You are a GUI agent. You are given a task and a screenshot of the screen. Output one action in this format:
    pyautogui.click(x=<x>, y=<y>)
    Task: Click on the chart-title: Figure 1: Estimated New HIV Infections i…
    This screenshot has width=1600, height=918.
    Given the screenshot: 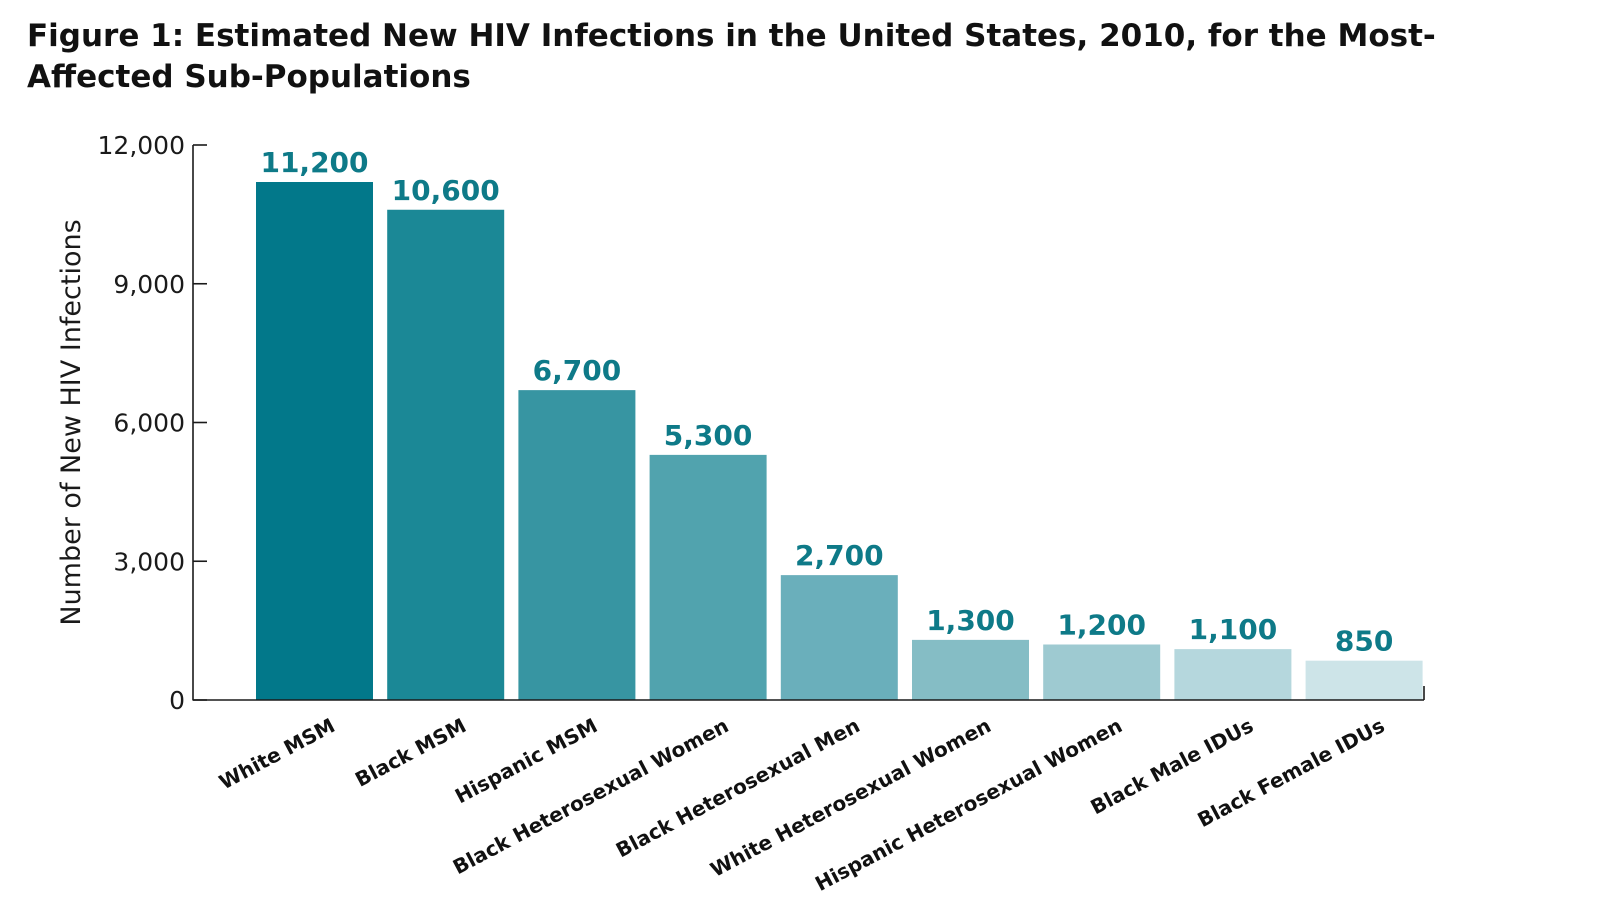 What is the action you would take?
    pyautogui.click(x=731, y=56)
    